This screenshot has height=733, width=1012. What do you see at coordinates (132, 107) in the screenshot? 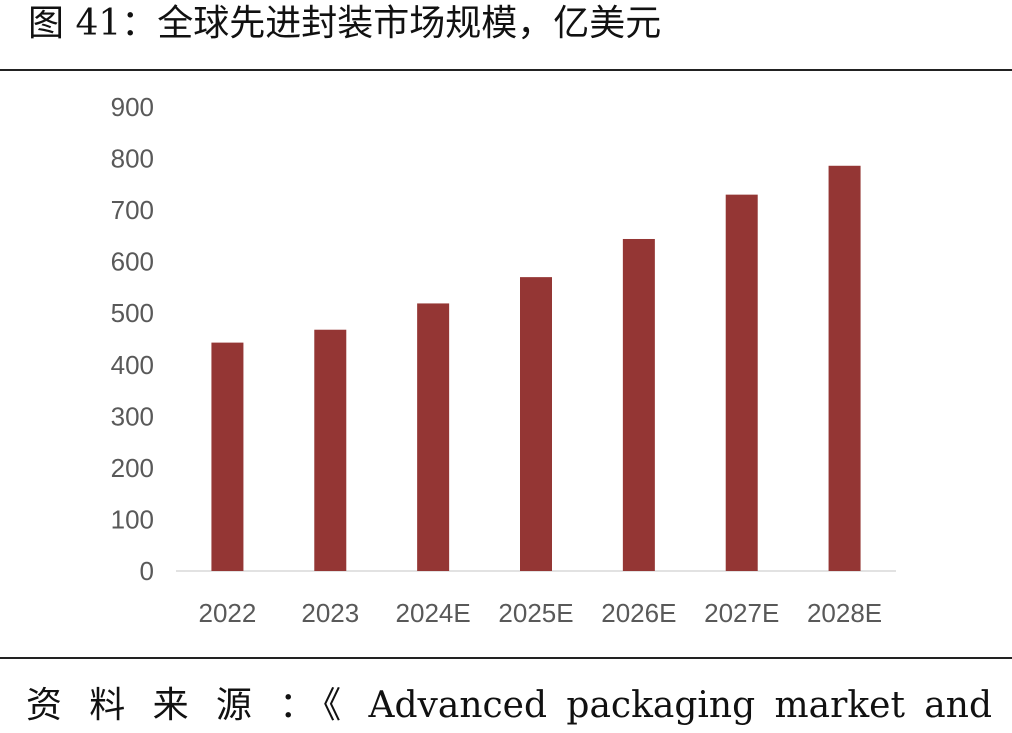
I see `y-tick-label: 900` at bounding box center [132, 107].